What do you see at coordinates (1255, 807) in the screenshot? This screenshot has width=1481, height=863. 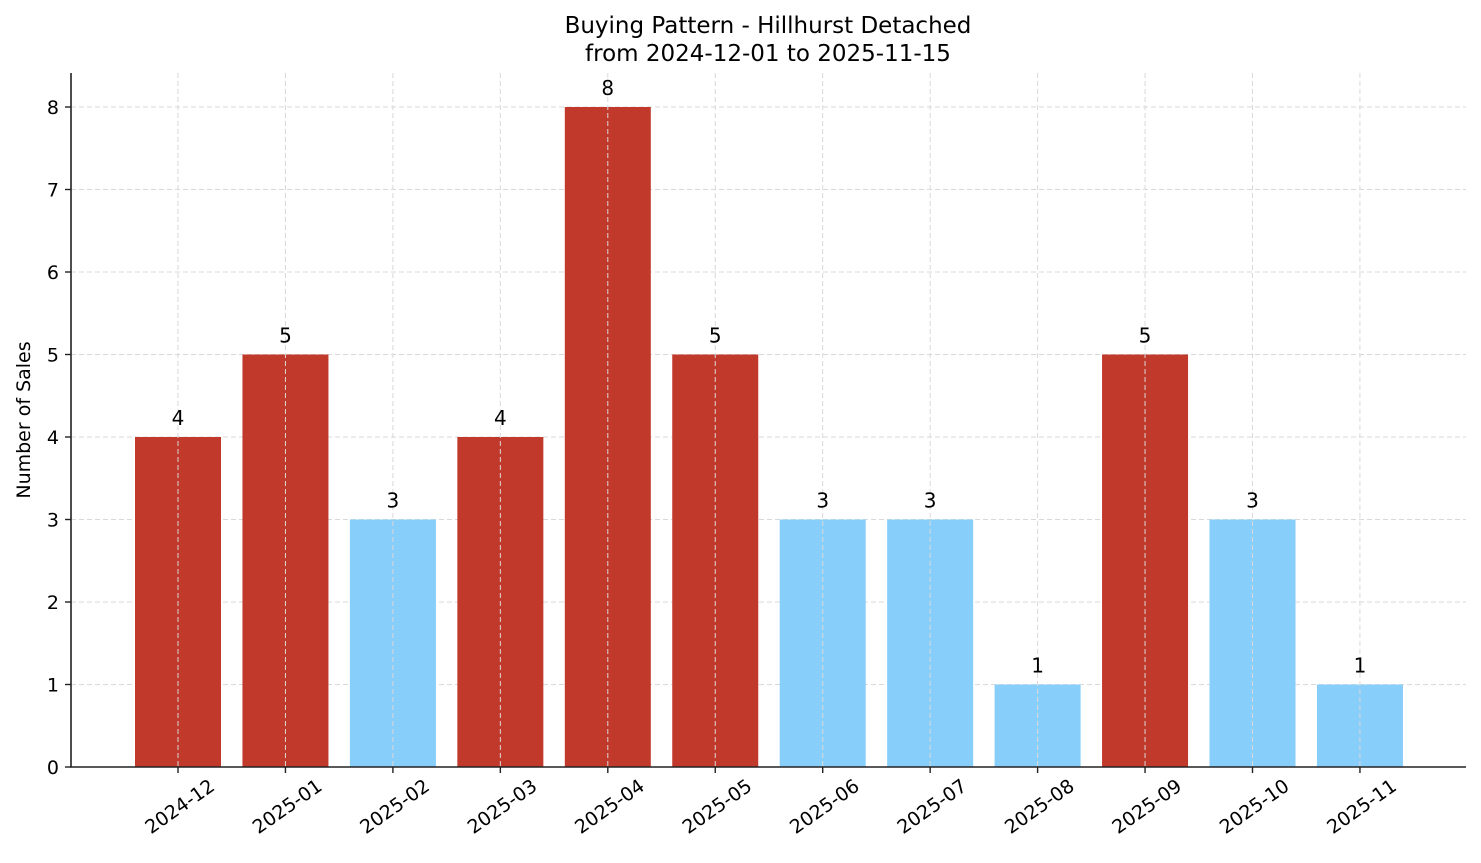 I see `x-tick-label: 2025-10` at bounding box center [1255, 807].